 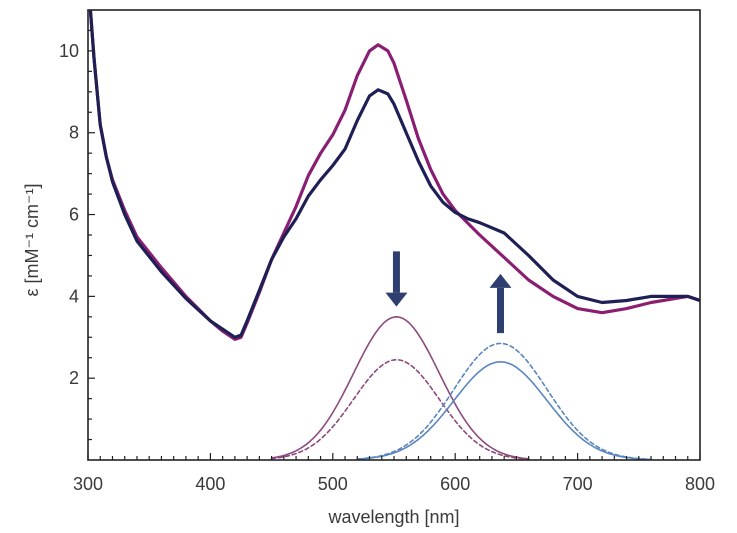 What do you see at coordinates (448, 292) in the screenshot?
I see `annotation-layer` at bounding box center [448, 292].